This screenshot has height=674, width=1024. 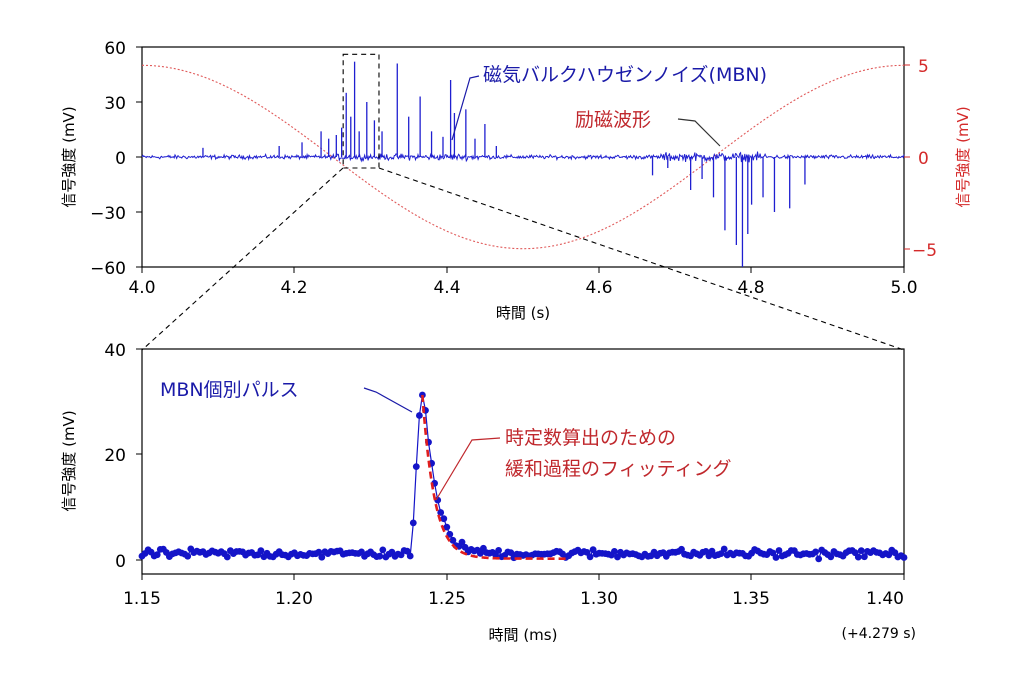 I want to click on y-tick: 40, so click(x=115, y=351).